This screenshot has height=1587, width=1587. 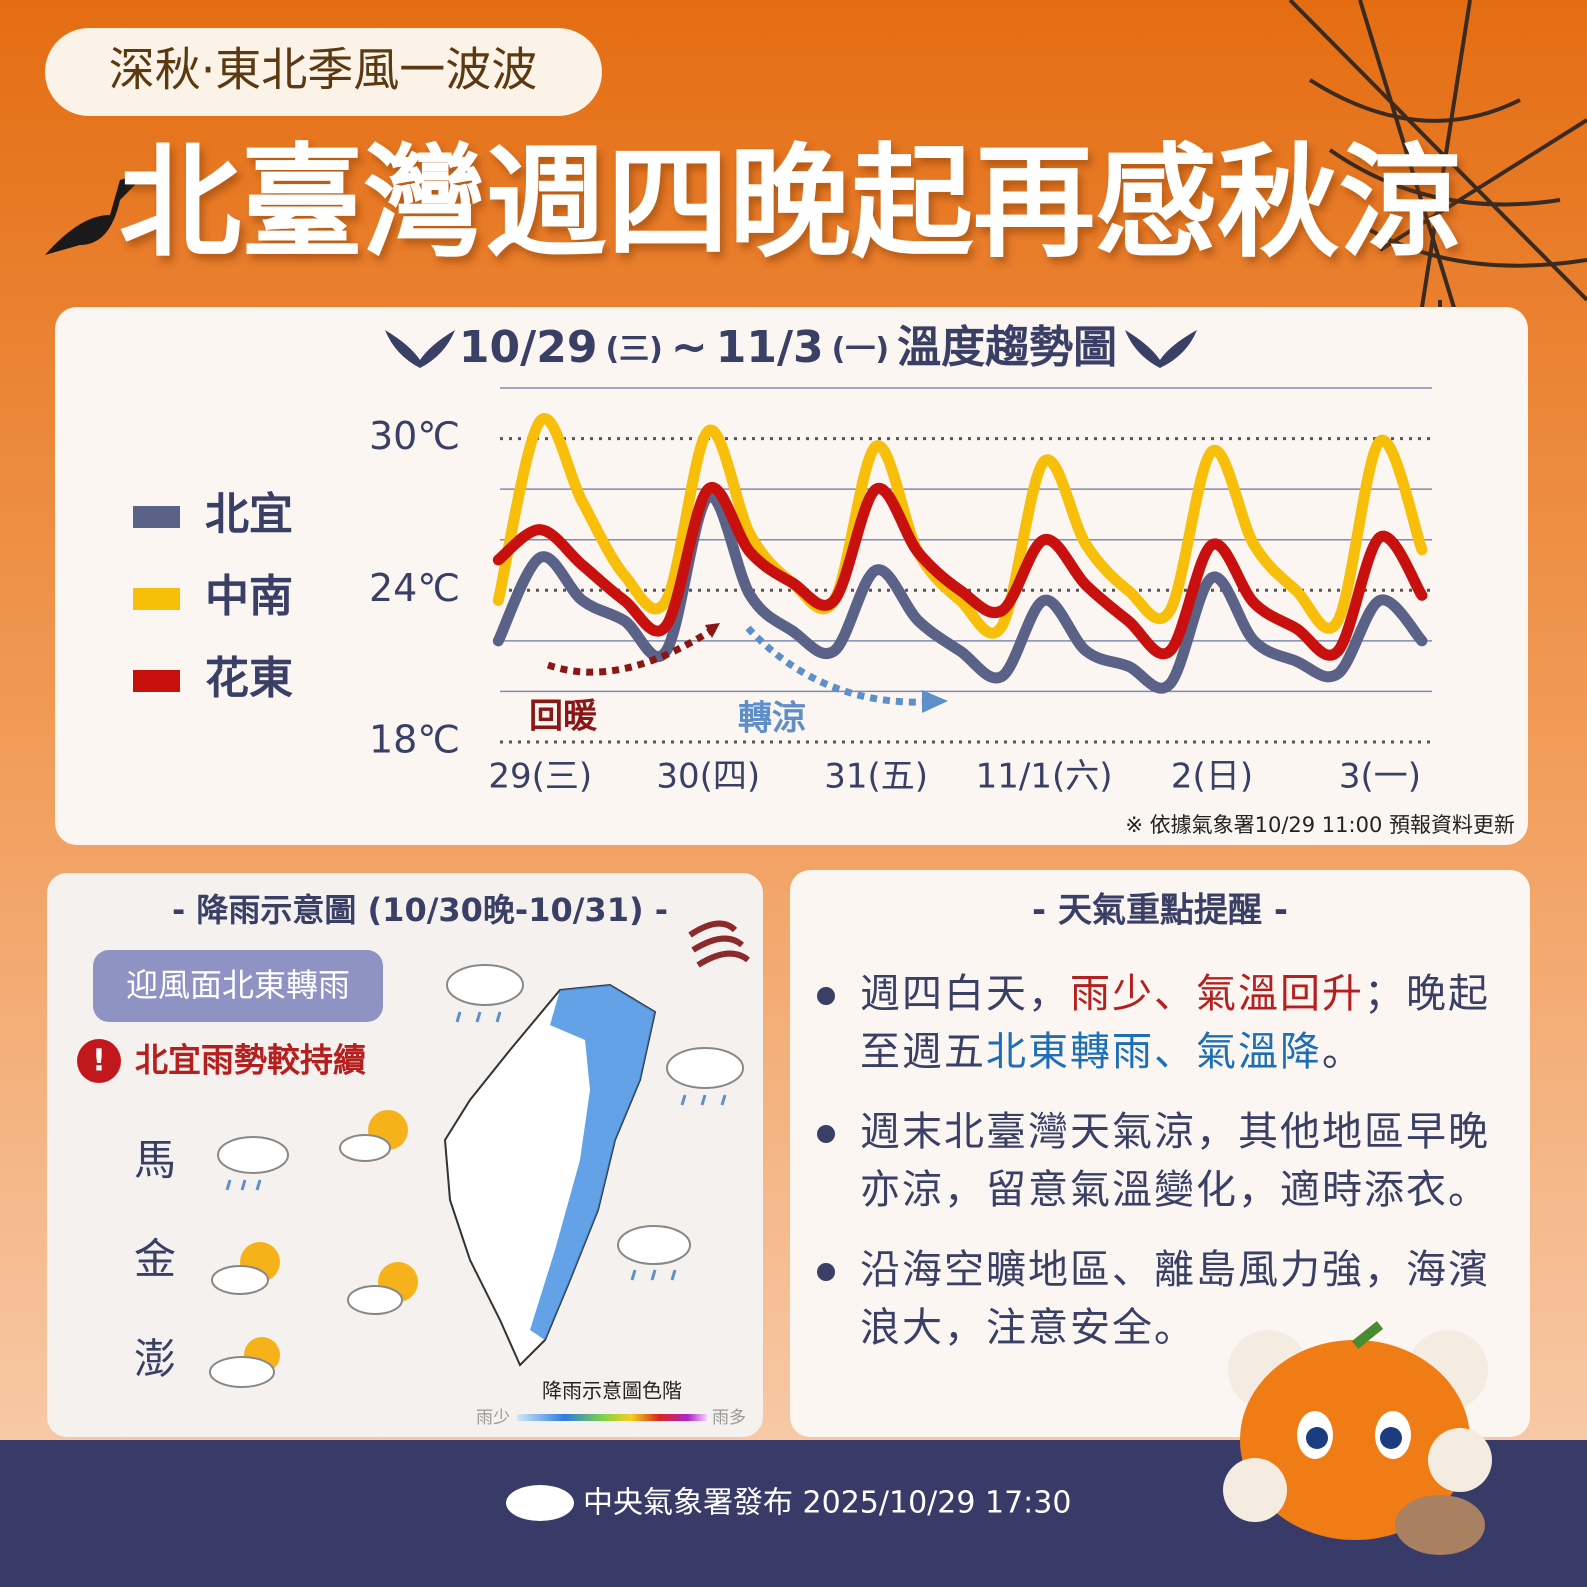 I want to click on scale-low: 雨少, so click(x=493, y=1418).